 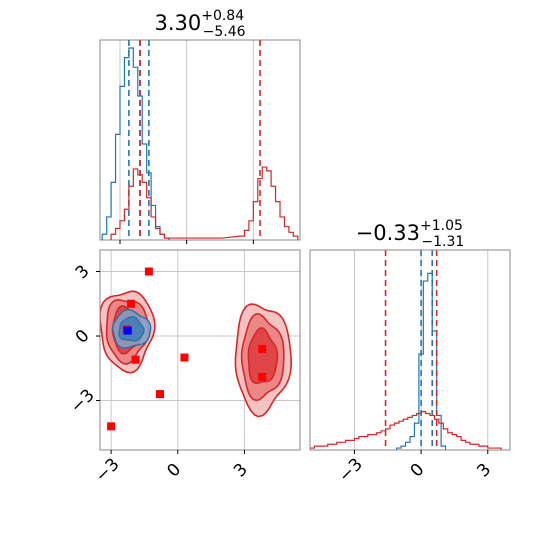 What do you see at coordinates (177, 23) in the screenshot?
I see `marginal-x-title-value: 3.30` at bounding box center [177, 23].